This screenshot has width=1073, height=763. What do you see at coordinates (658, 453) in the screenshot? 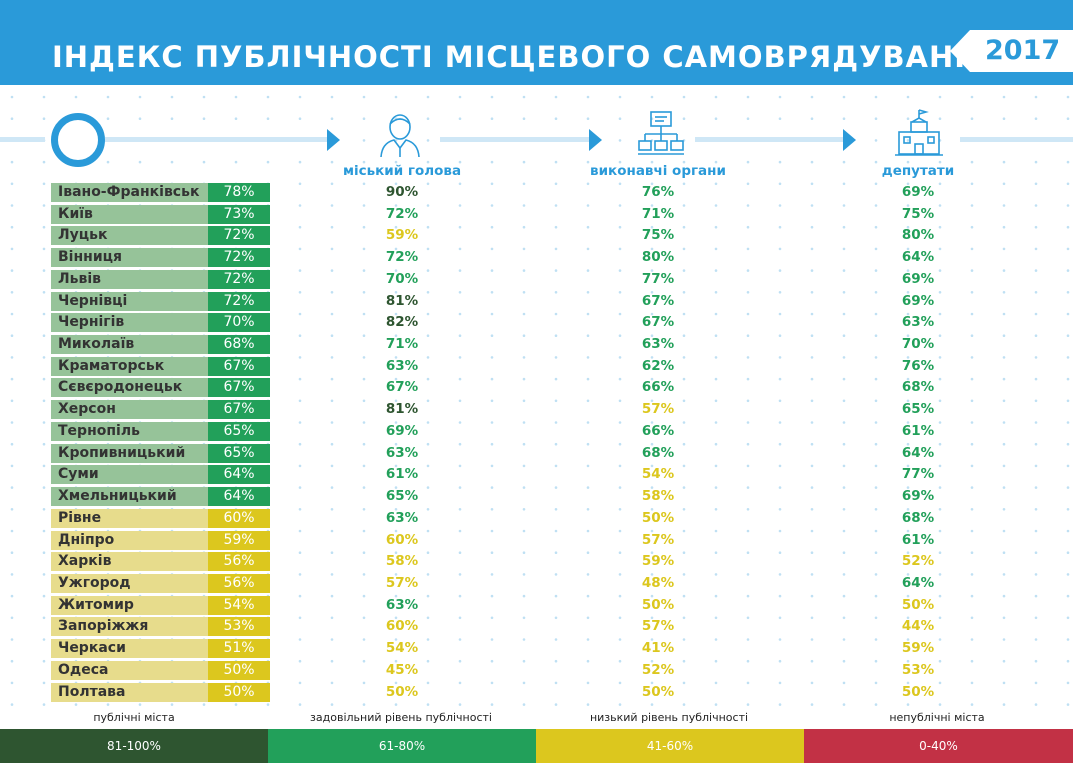
I see `executive-value: 68%` at bounding box center [658, 453].